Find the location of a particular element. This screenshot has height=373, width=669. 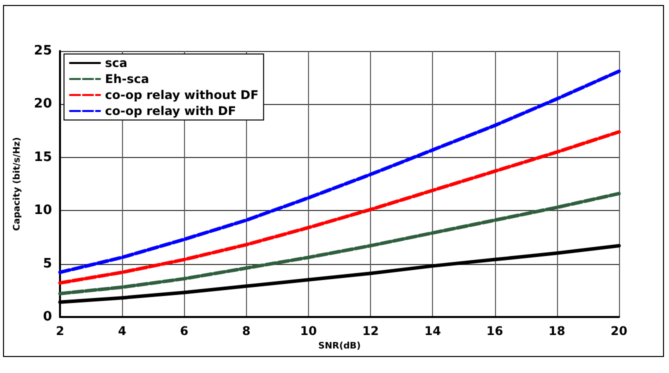

x-tick-label: 20 is located at coordinates (619, 331).